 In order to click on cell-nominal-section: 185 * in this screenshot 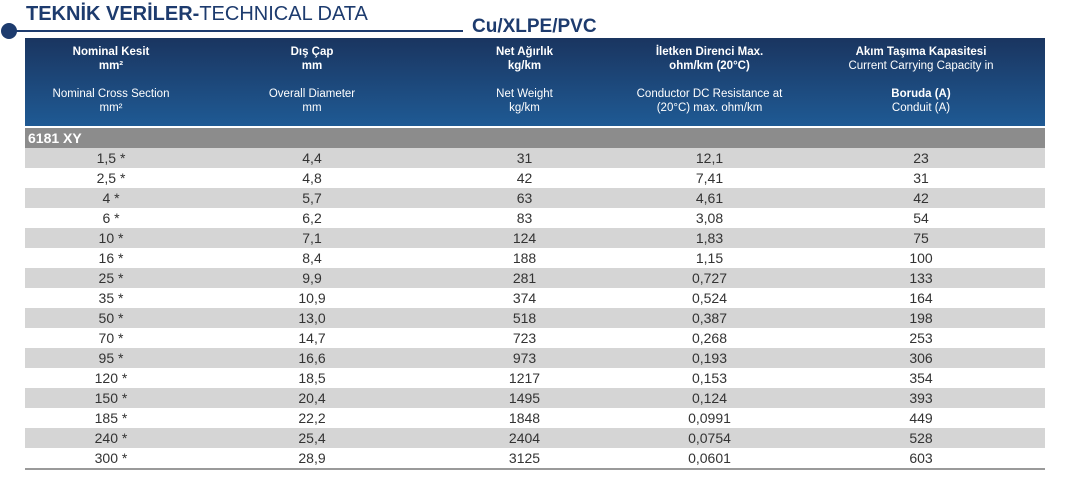, I will do `click(111, 418)`.